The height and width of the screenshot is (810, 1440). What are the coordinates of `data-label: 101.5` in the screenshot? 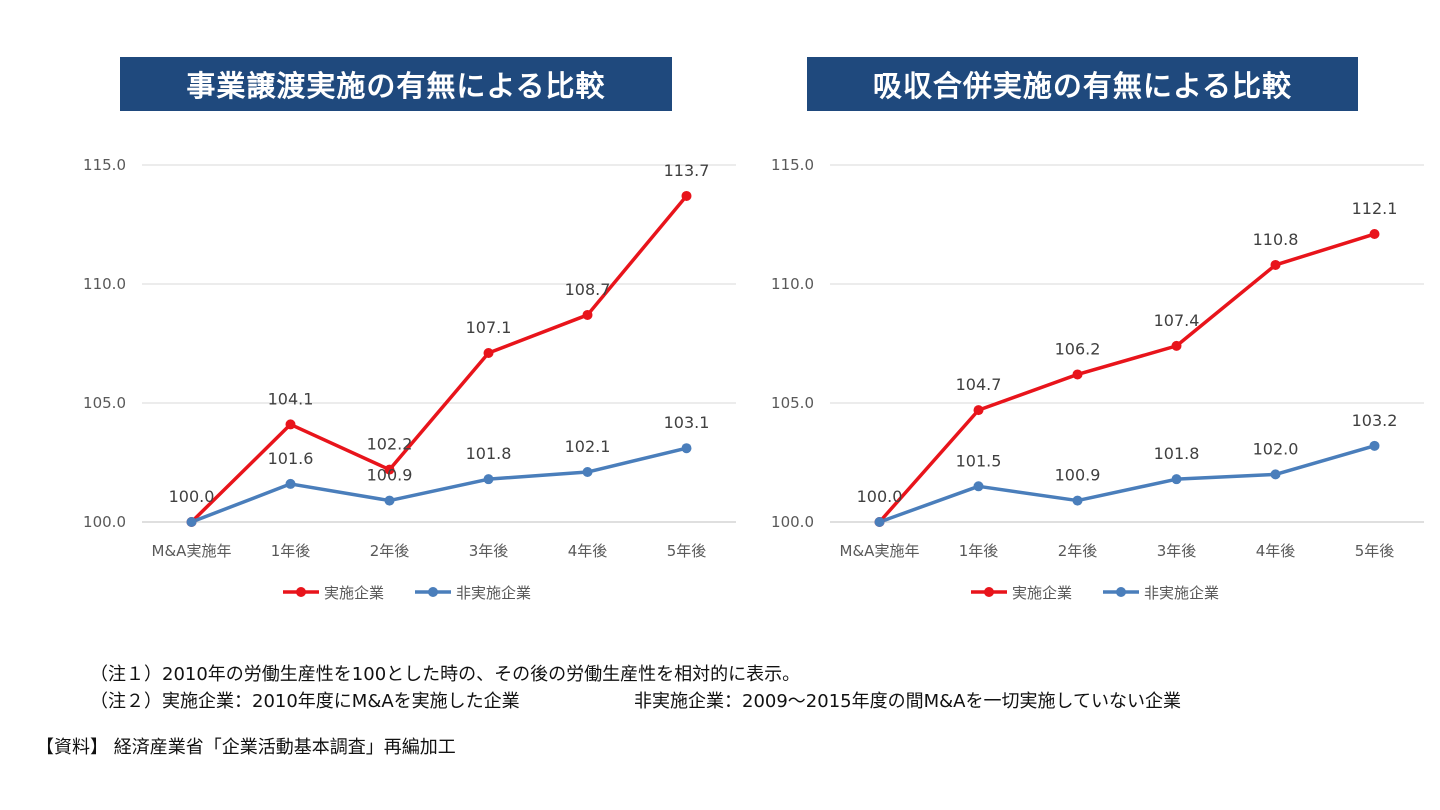 It's located at (979, 460).